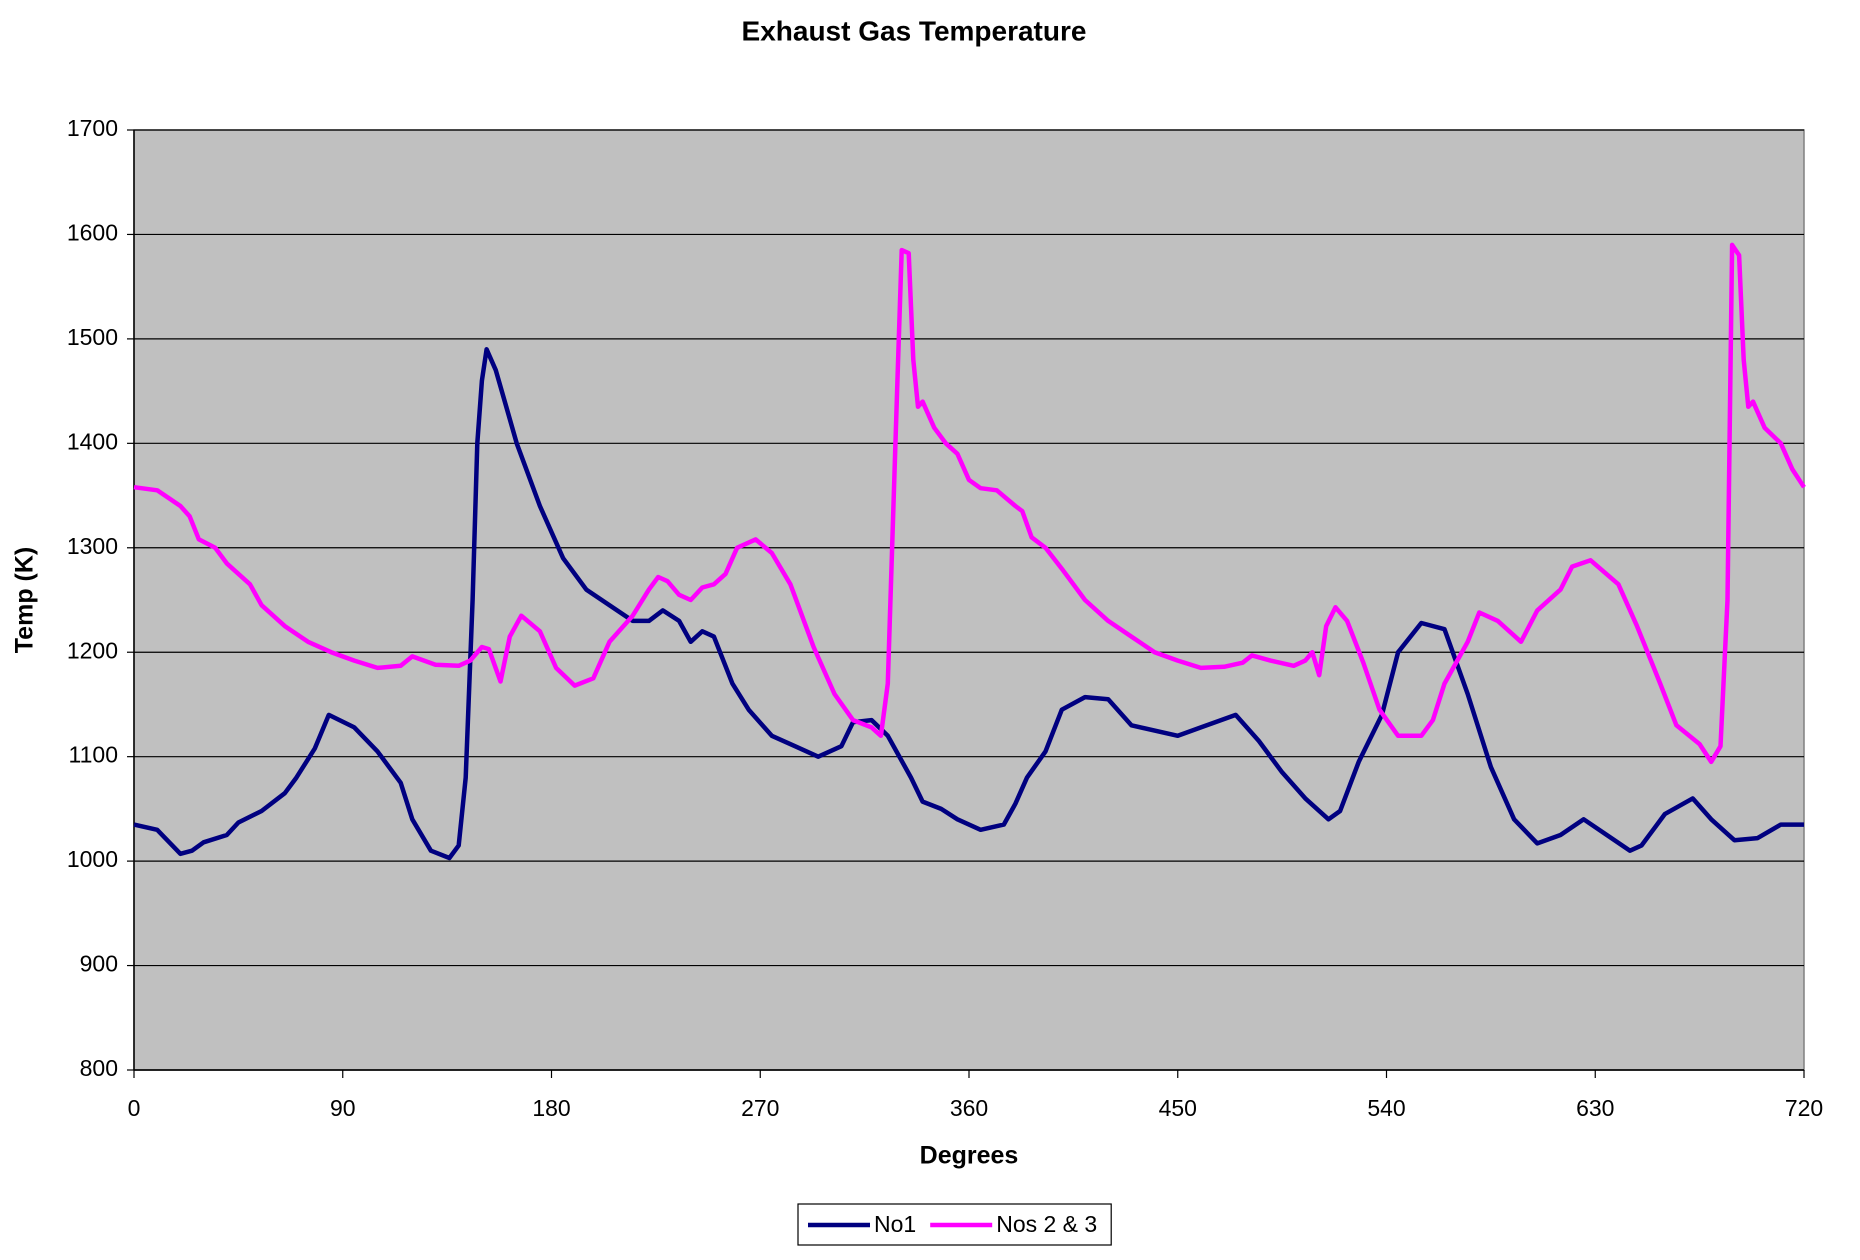 The height and width of the screenshot is (1260, 1860). What do you see at coordinates (969, 1156) in the screenshot?
I see `x-axis-label: Degrees` at bounding box center [969, 1156].